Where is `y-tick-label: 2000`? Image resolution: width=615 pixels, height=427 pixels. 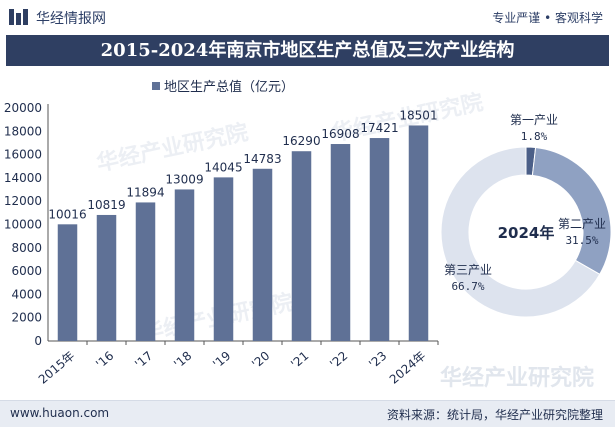
y-tick-label: 2000 is located at coordinates (26, 318).